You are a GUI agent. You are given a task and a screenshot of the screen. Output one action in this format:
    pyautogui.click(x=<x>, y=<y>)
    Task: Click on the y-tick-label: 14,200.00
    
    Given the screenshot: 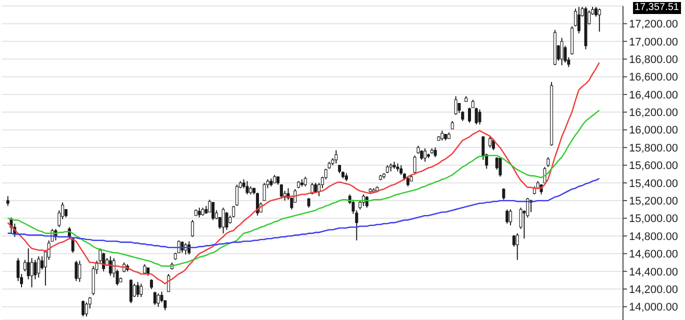 What is the action you would take?
    pyautogui.click(x=653, y=290)
    